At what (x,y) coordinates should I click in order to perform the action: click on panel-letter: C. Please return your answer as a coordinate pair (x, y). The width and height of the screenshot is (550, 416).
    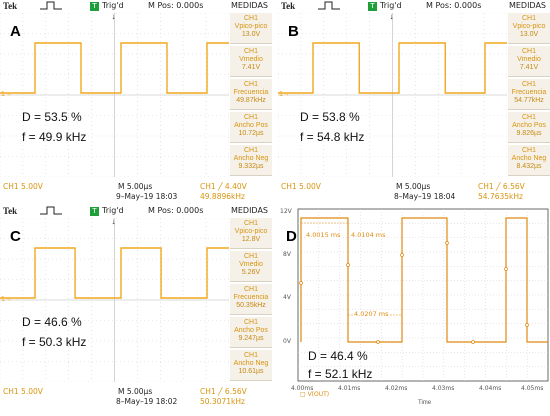
    Looking at the image, I should click on (15, 236).